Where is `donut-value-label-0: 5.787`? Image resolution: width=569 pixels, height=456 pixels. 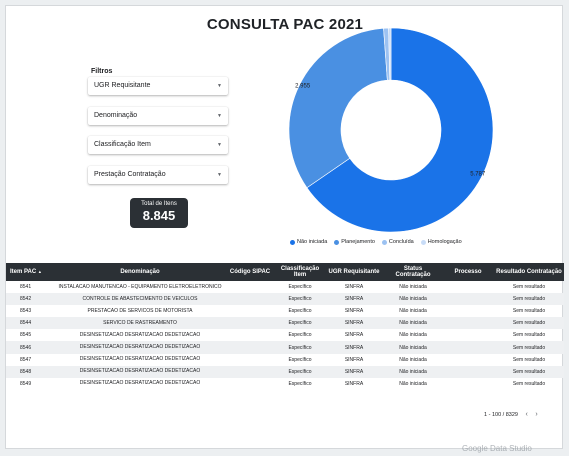
donut-value-label-0: 5.787 is located at coordinates (478, 175).